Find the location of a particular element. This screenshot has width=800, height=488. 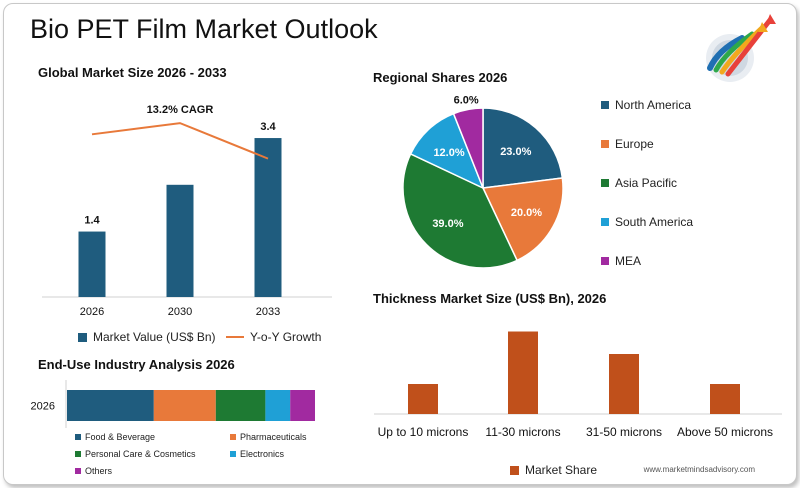

legend-mea: MEA is located at coordinates (621, 261).